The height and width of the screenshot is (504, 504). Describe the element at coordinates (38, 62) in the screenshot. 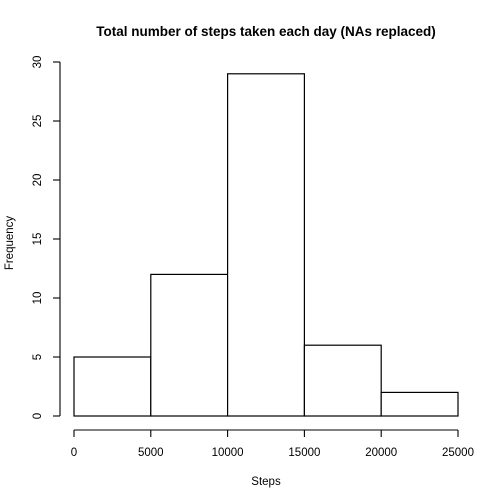

I see `y-tick-label: 30` at that location.